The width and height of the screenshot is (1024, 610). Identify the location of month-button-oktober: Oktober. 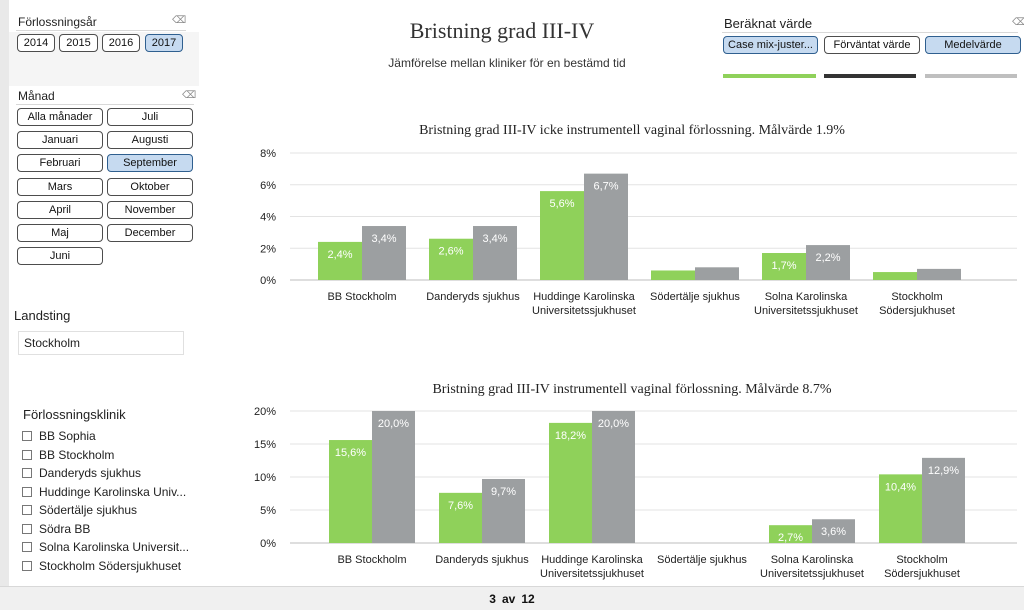
(150, 186).